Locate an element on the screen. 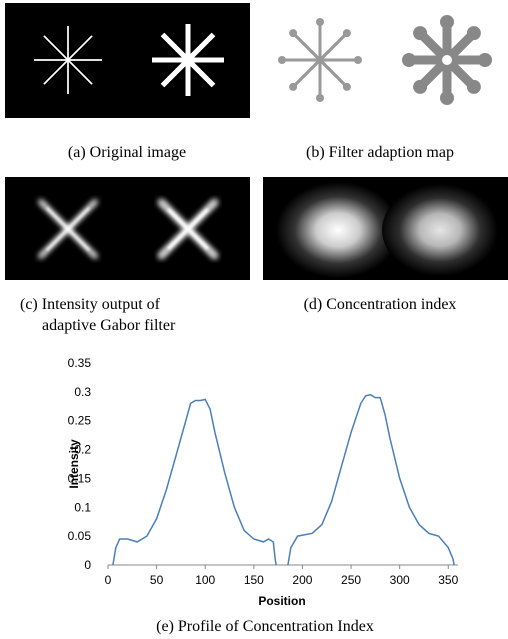 This screenshot has height=639, width=508. x-tick-label: 100 is located at coordinates (205, 580).